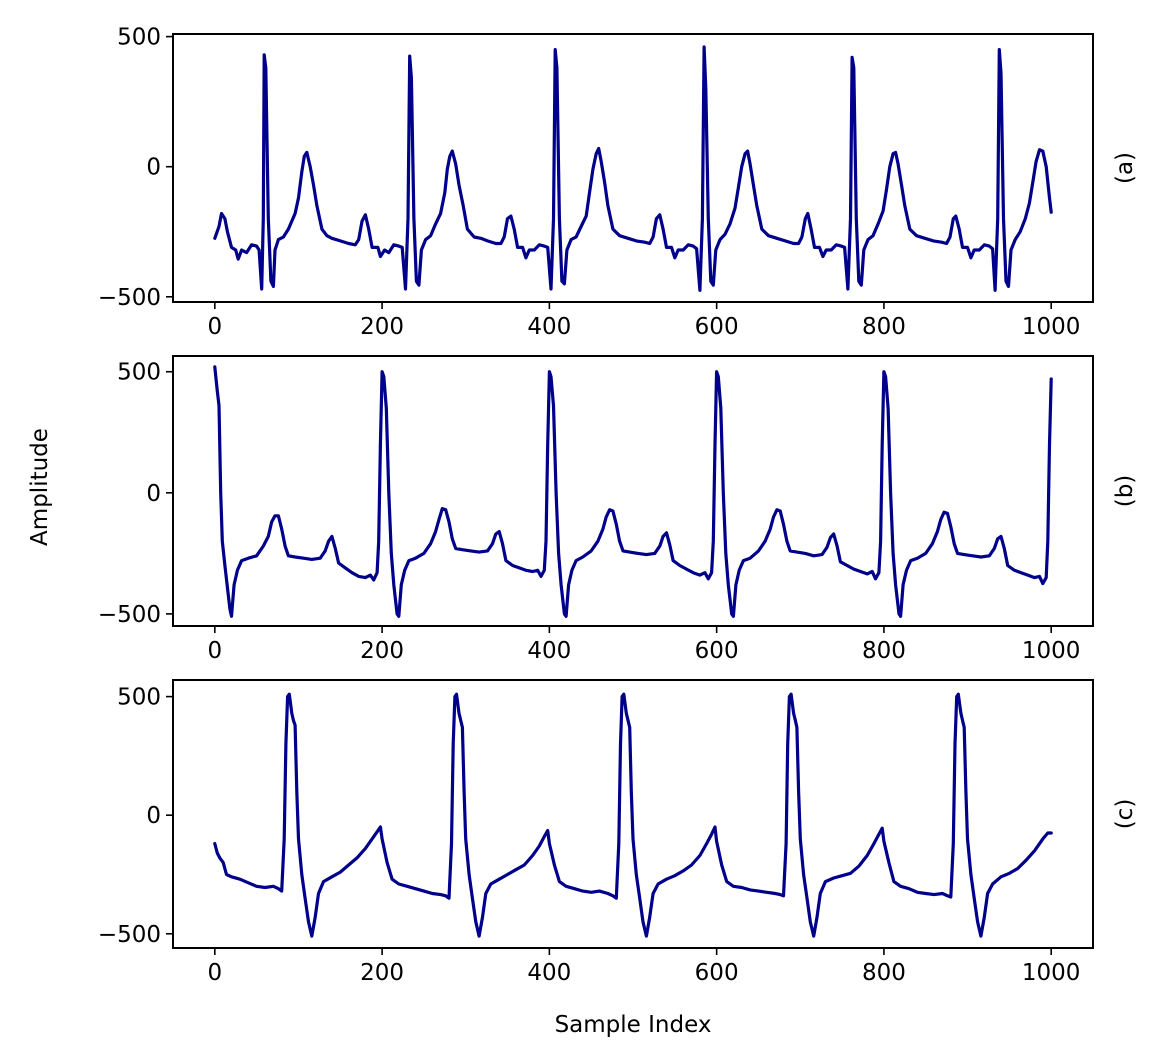 The height and width of the screenshot is (1064, 1163). Describe the element at coordinates (1125, 168) in the screenshot. I see `panel-label: (a)` at that location.